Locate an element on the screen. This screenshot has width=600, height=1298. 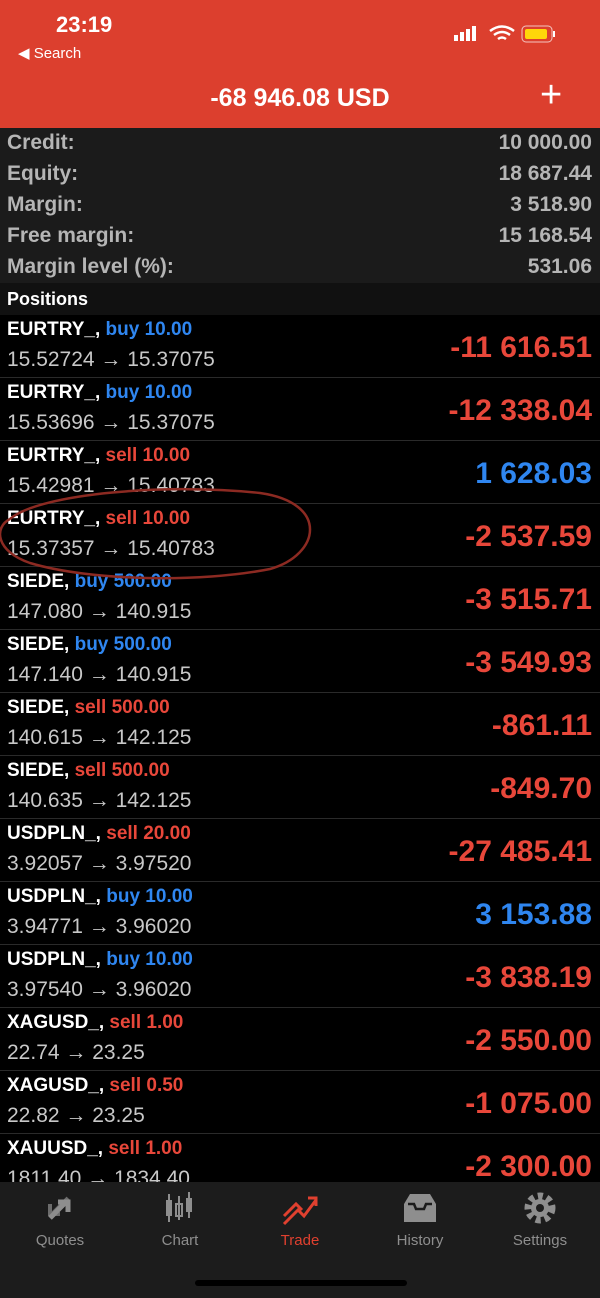
tab-label: History is located at coordinates (420, 1240).